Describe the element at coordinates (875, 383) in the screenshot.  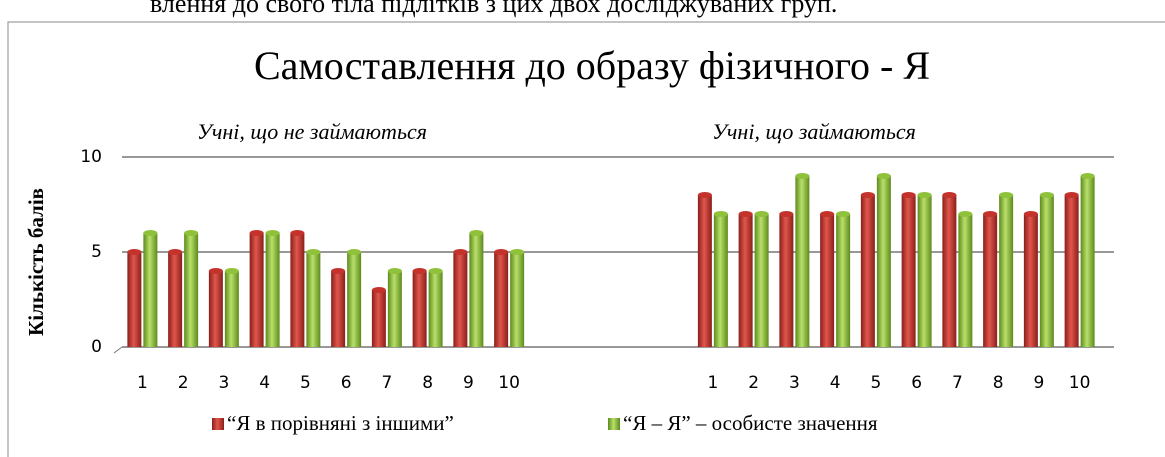
I see `x-tick-label: 5` at that location.